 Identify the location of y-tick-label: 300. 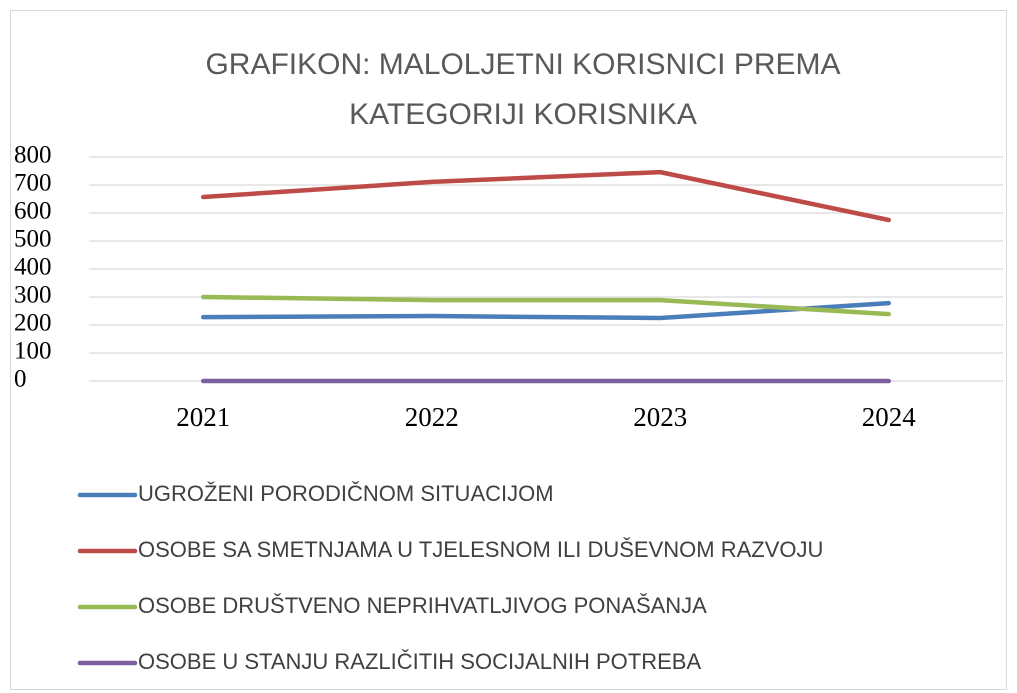
(33, 295).